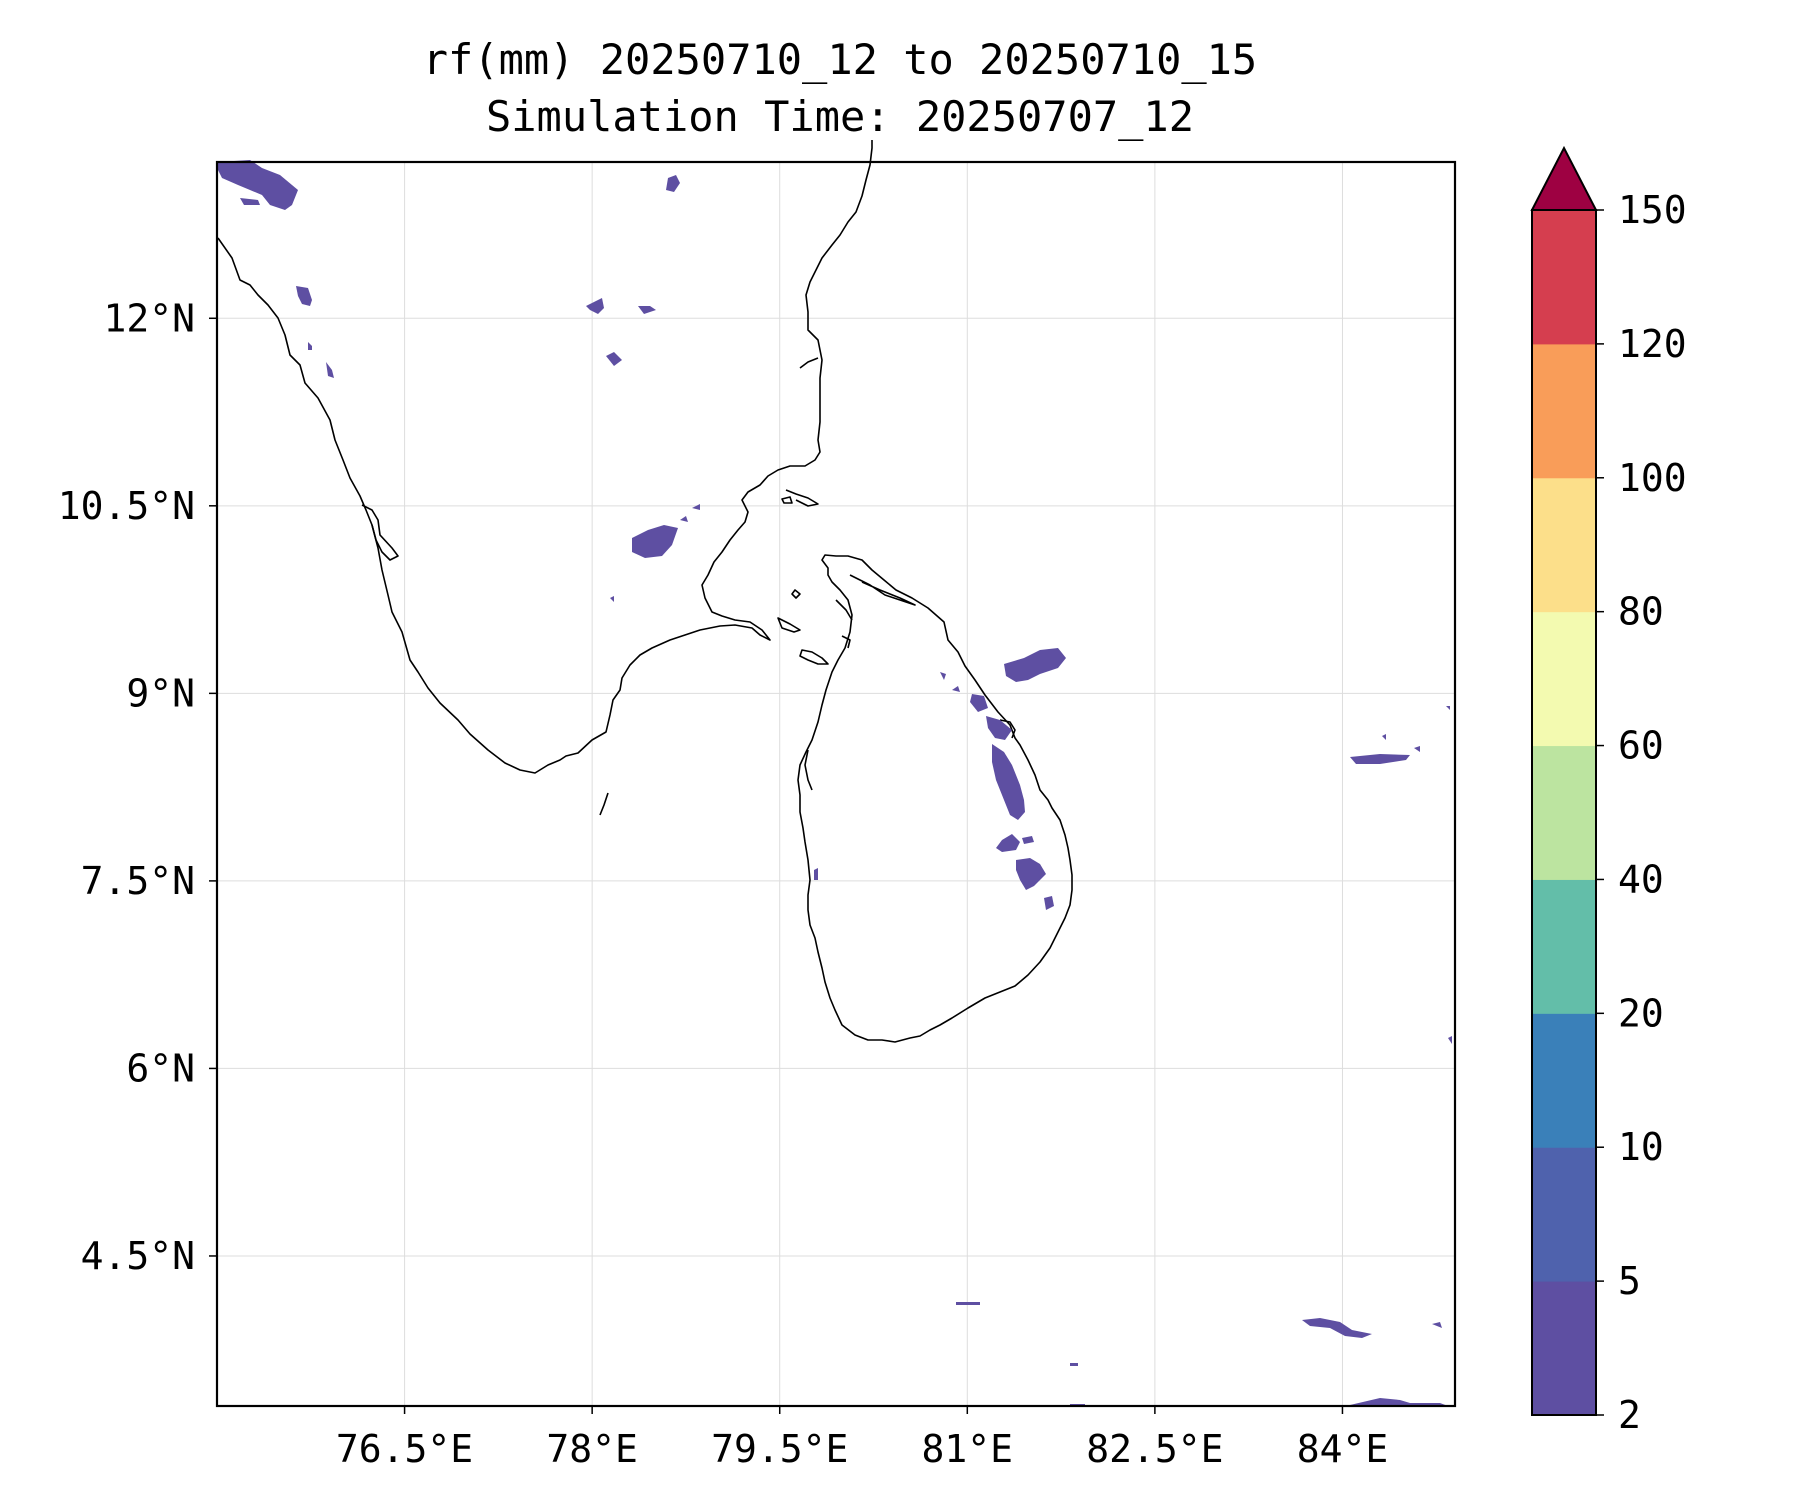 The width and height of the screenshot is (1800, 1504). What do you see at coordinates (1629, 1415) in the screenshot?
I see `colorbar-tick-label: 2` at bounding box center [1629, 1415].